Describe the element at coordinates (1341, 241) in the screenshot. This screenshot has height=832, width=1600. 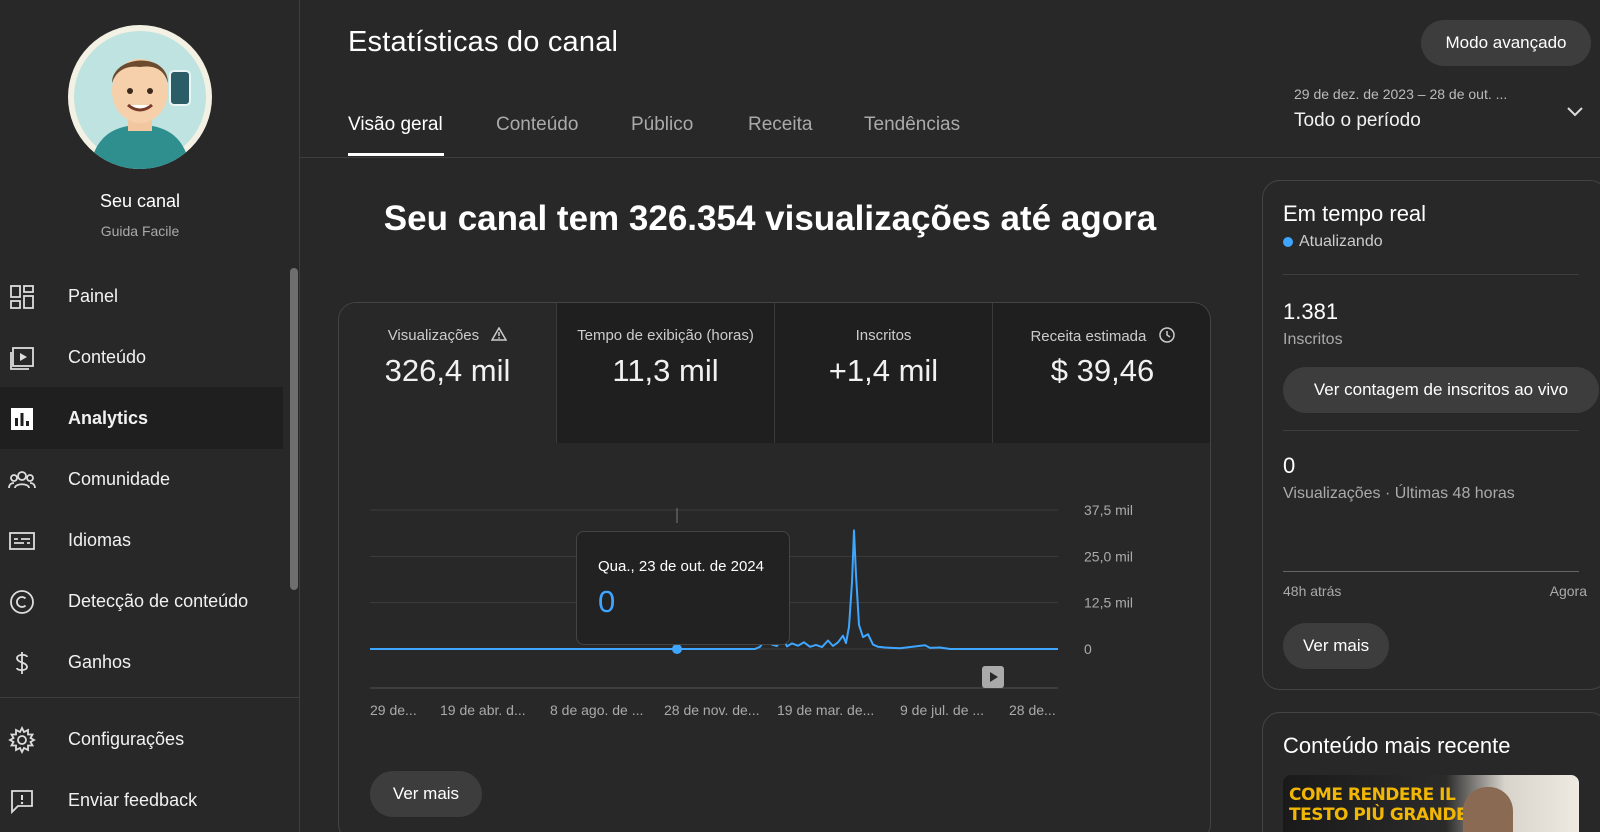
I see `realtime-status-text: Atualizando` at that location.